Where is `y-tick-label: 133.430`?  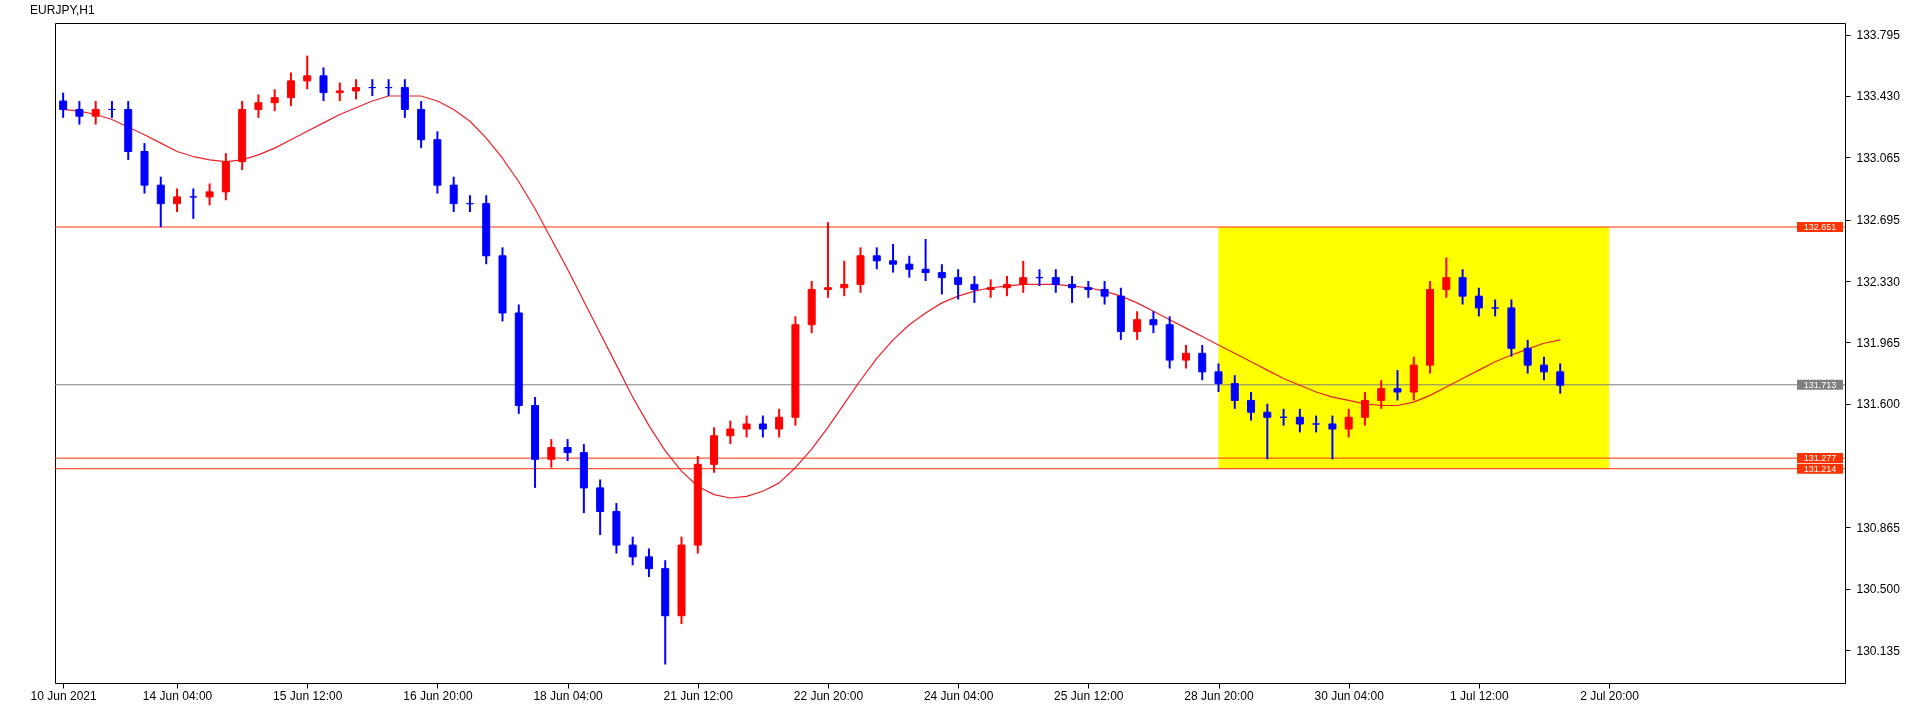
y-tick-label: 133.430 is located at coordinates (1878, 96).